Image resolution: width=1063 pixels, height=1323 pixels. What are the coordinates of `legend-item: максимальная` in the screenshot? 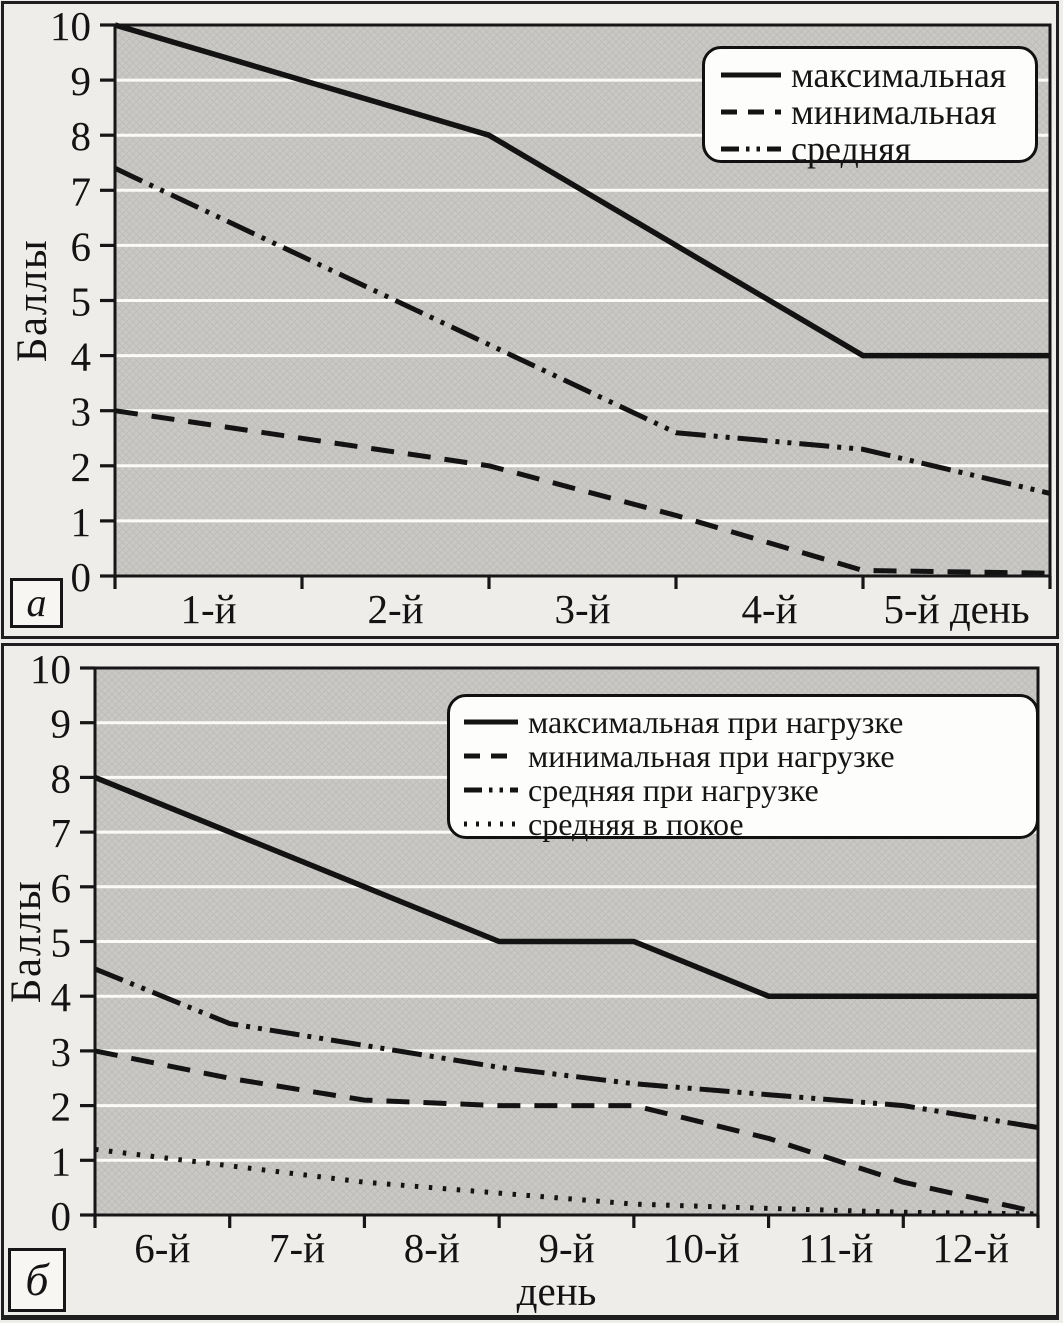 It's located at (877, 74).